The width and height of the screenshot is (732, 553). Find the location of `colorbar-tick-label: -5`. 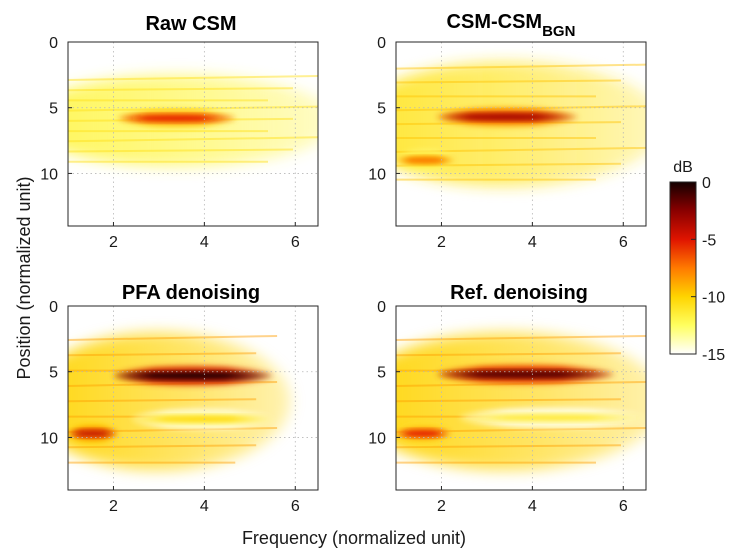

colorbar-tick-label: -5 is located at coordinates (709, 240).